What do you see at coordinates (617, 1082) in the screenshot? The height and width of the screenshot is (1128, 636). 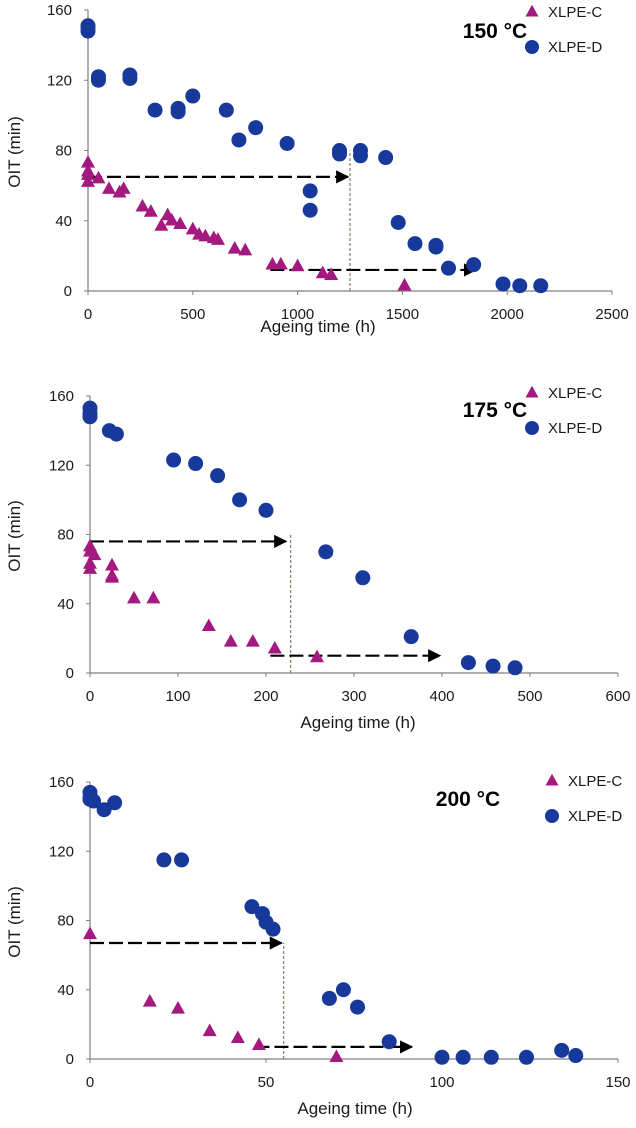 I see `x-tick-label: 150` at bounding box center [617, 1082].